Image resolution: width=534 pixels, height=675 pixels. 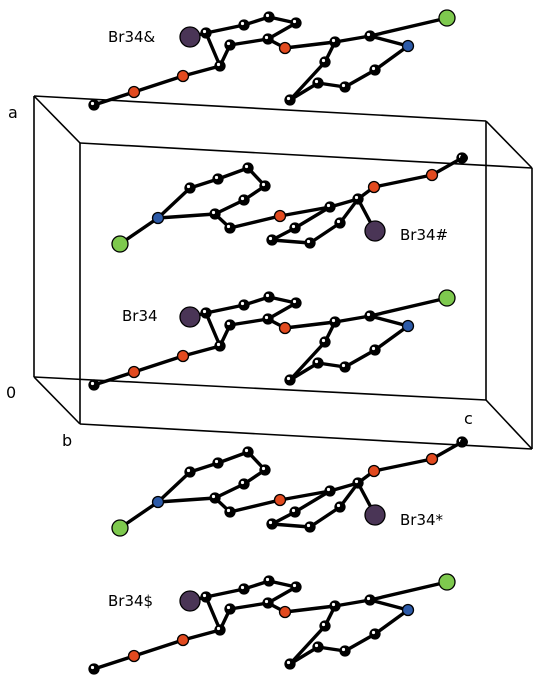 What do you see at coordinates (422, 520) in the screenshot?
I see `atom-label-br34-star: Br34*` at bounding box center [422, 520].